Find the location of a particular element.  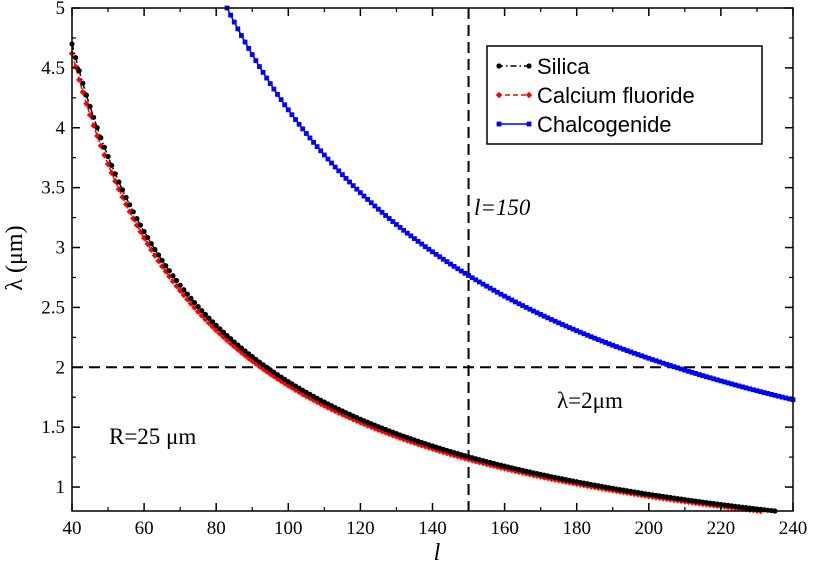

y-axis-title: λ (μm) is located at coordinates (15, 257).